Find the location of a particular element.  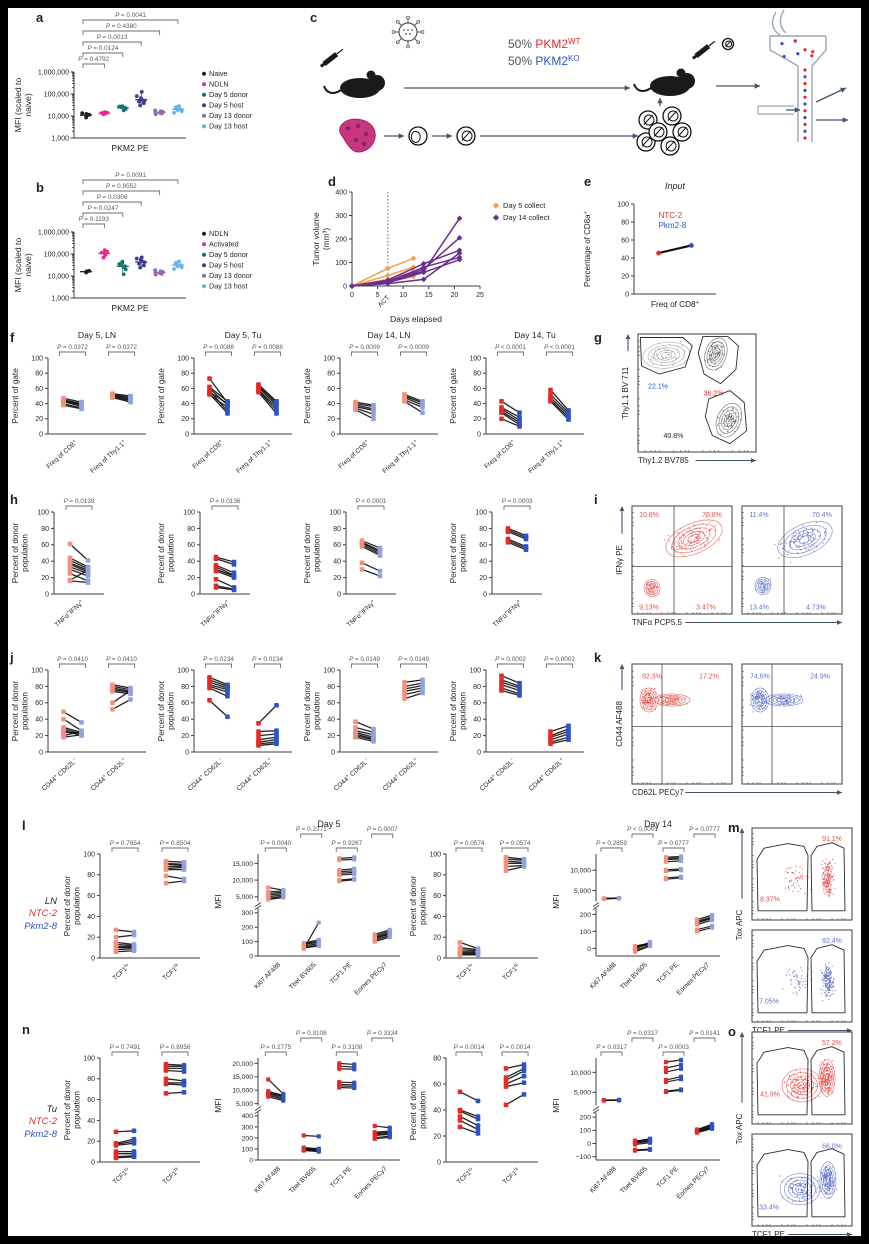

svg-text: MFI (scaled to is located at coordinates (18, 265).